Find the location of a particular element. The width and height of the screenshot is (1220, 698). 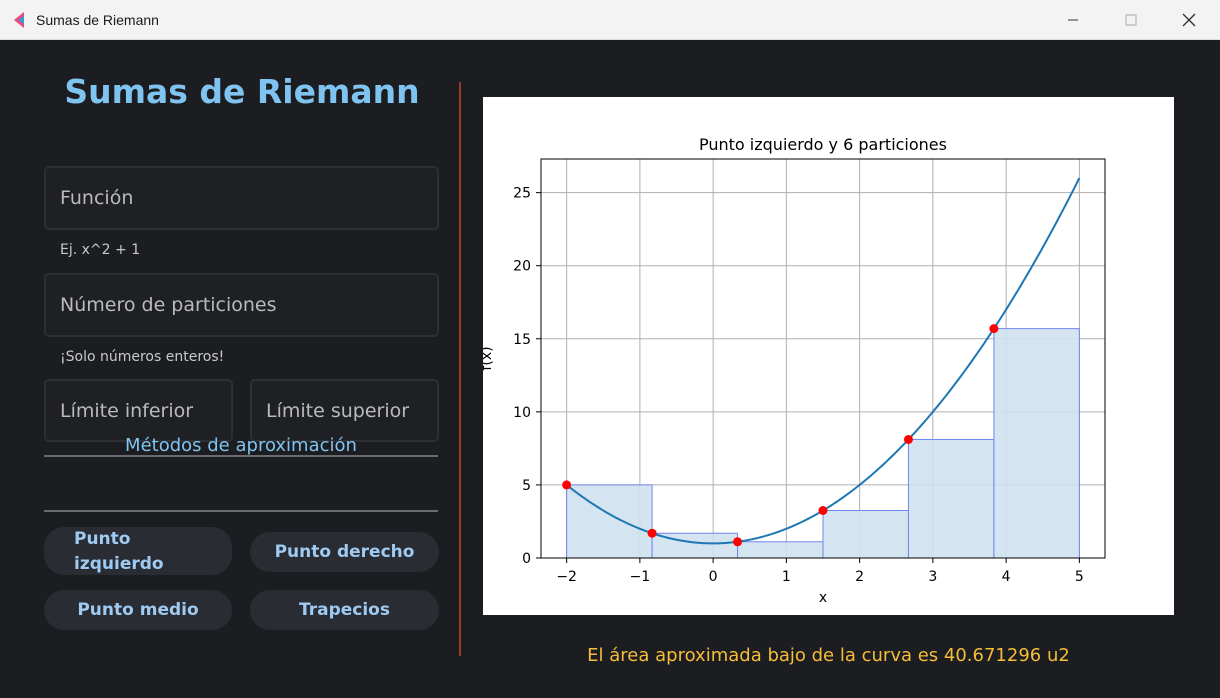

maximize-icon is located at coordinates (1131, 19).